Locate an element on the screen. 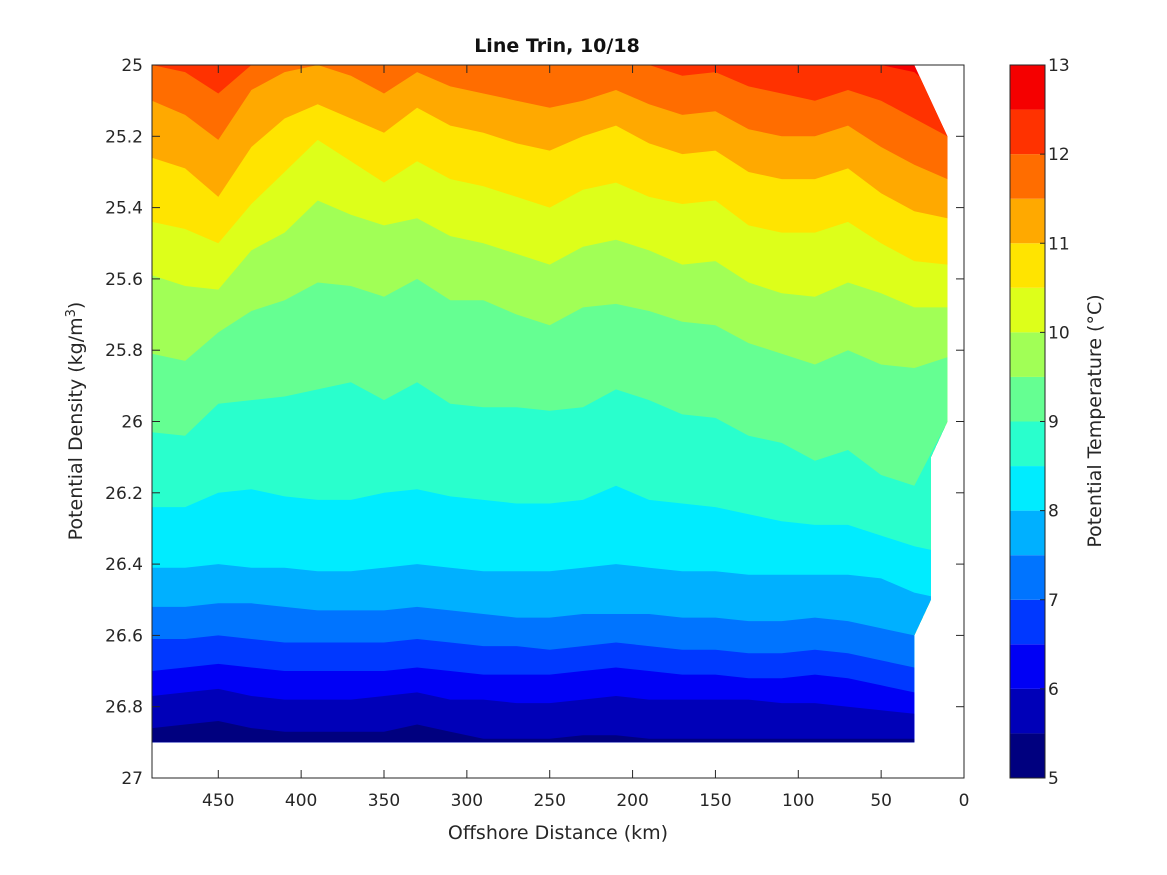 The width and height of the screenshot is (1167, 875). colorbar-tick-label: 7 is located at coordinates (1053, 601).